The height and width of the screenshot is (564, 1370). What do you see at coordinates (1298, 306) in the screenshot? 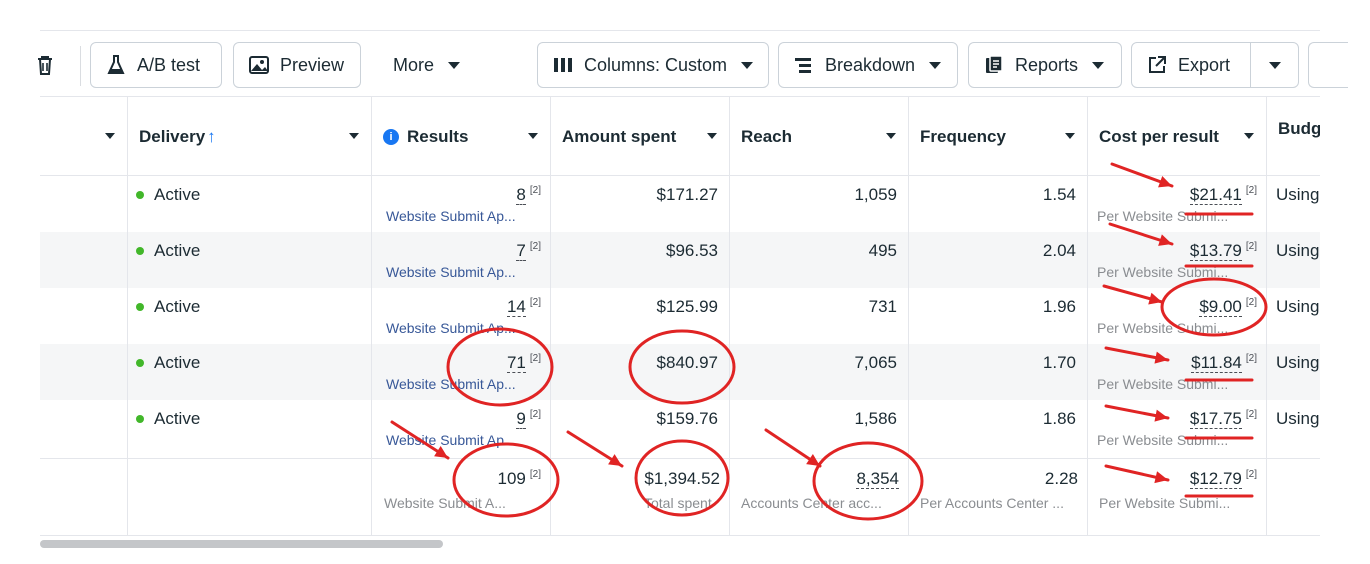
I see `budget-value: Using` at bounding box center [1298, 306].